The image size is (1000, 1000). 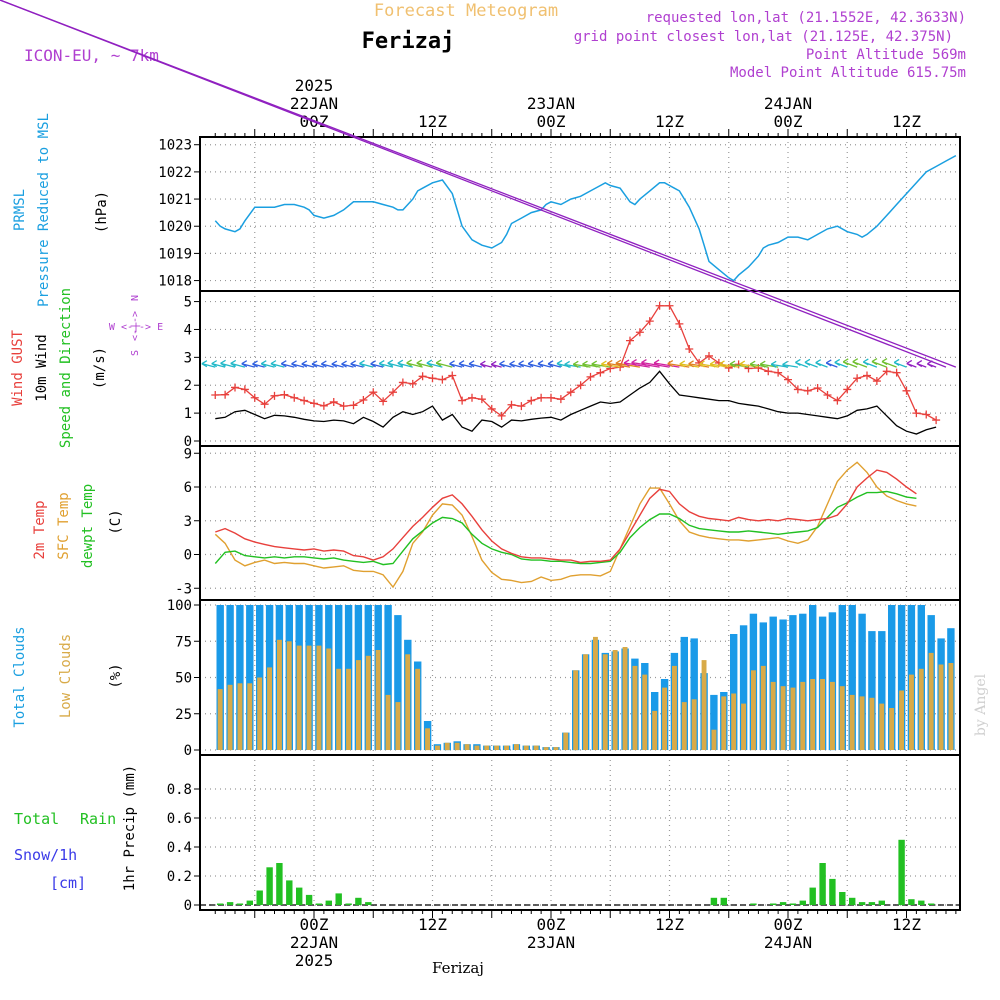 What do you see at coordinates (88, 526) in the screenshot?
I see `label-dewpt-temp: dewpt Temp` at bounding box center [88, 526].